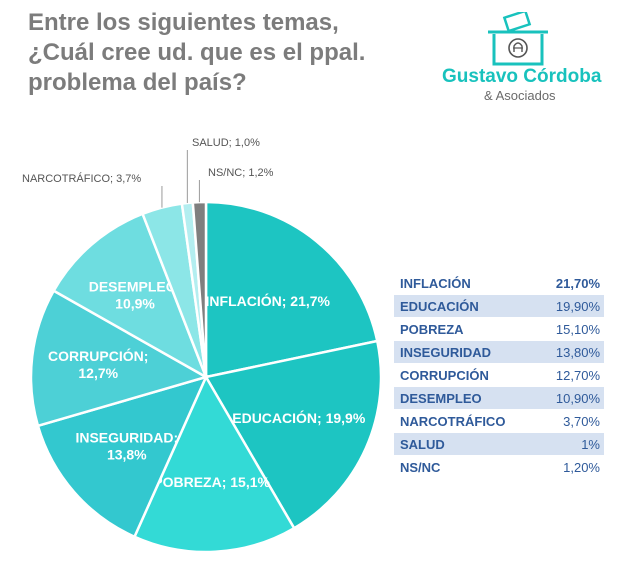 Image resolution: width=630 pixels, height=574 pixels. I want to click on pie-slice-inflaci-n, so click(291, 289).